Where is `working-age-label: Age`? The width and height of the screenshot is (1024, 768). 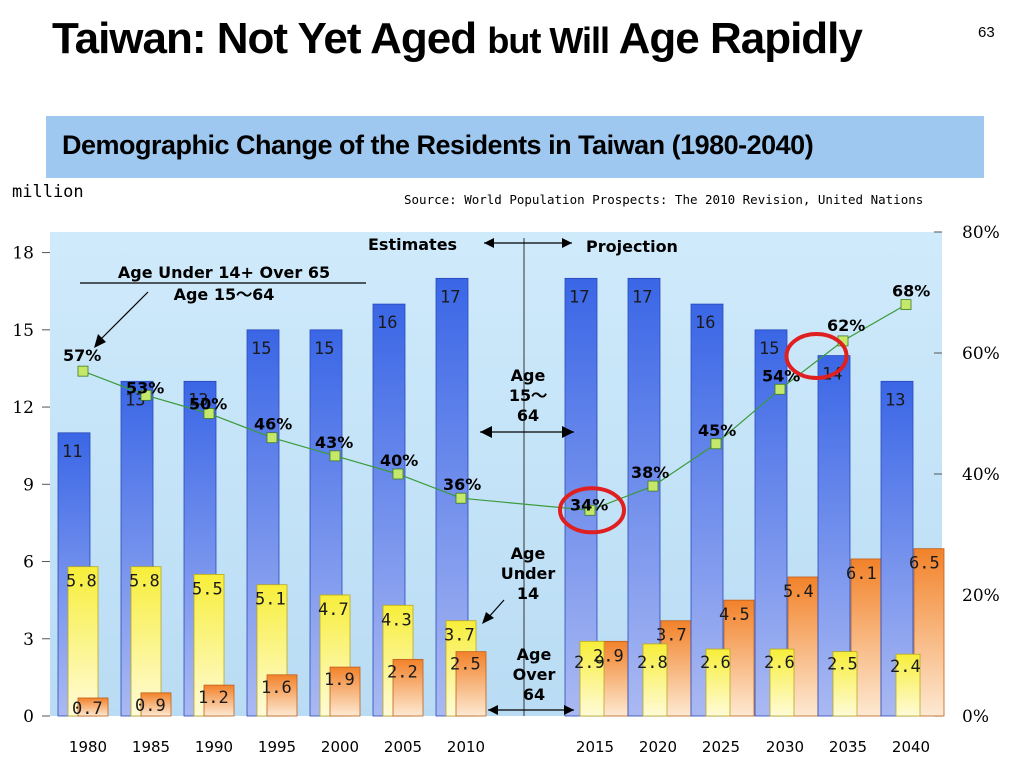
working-age-label: Age is located at coordinates (528, 375).